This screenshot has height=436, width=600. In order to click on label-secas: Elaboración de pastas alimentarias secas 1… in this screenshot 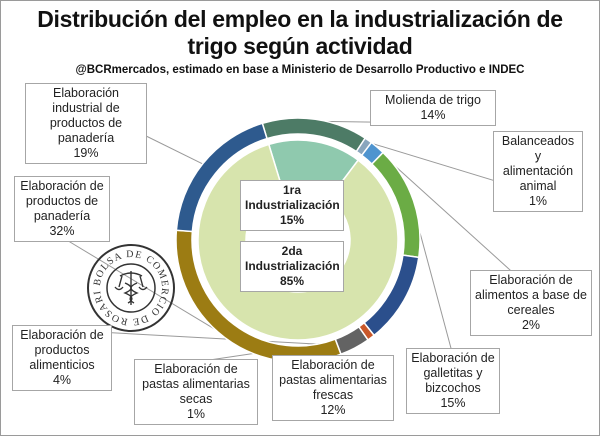, I will do `click(196, 392)`.